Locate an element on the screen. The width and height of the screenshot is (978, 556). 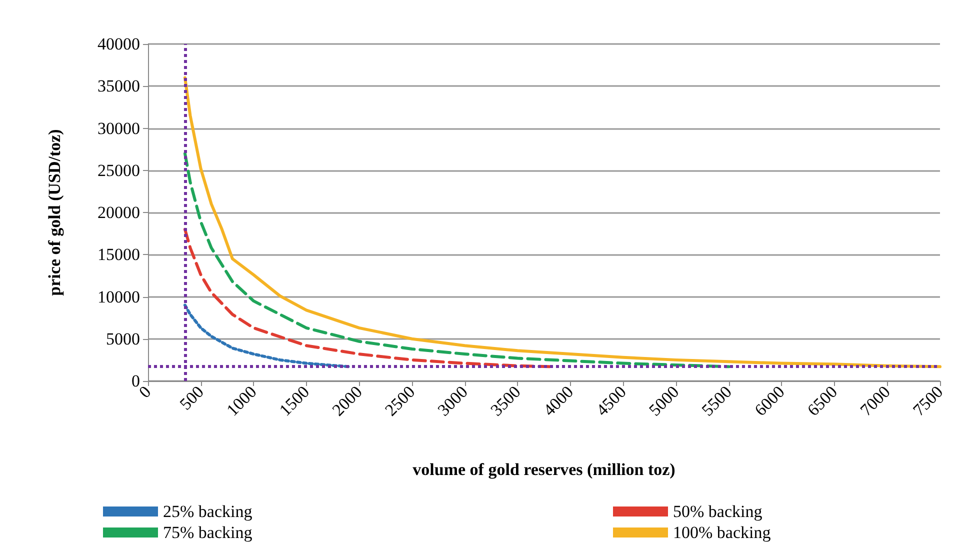
x-tick-label: 4500 is located at coordinates (611, 401).